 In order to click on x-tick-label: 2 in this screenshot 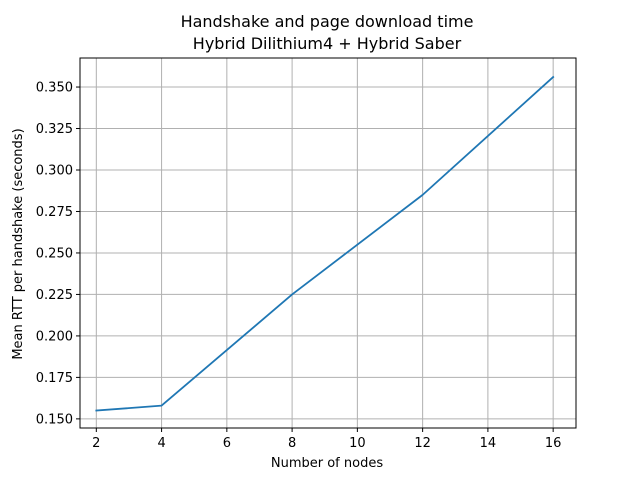, I will do `click(96, 443)`.